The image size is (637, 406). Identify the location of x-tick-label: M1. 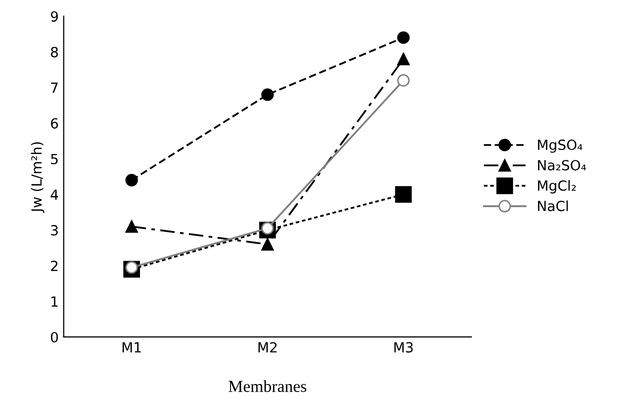
(131, 347).